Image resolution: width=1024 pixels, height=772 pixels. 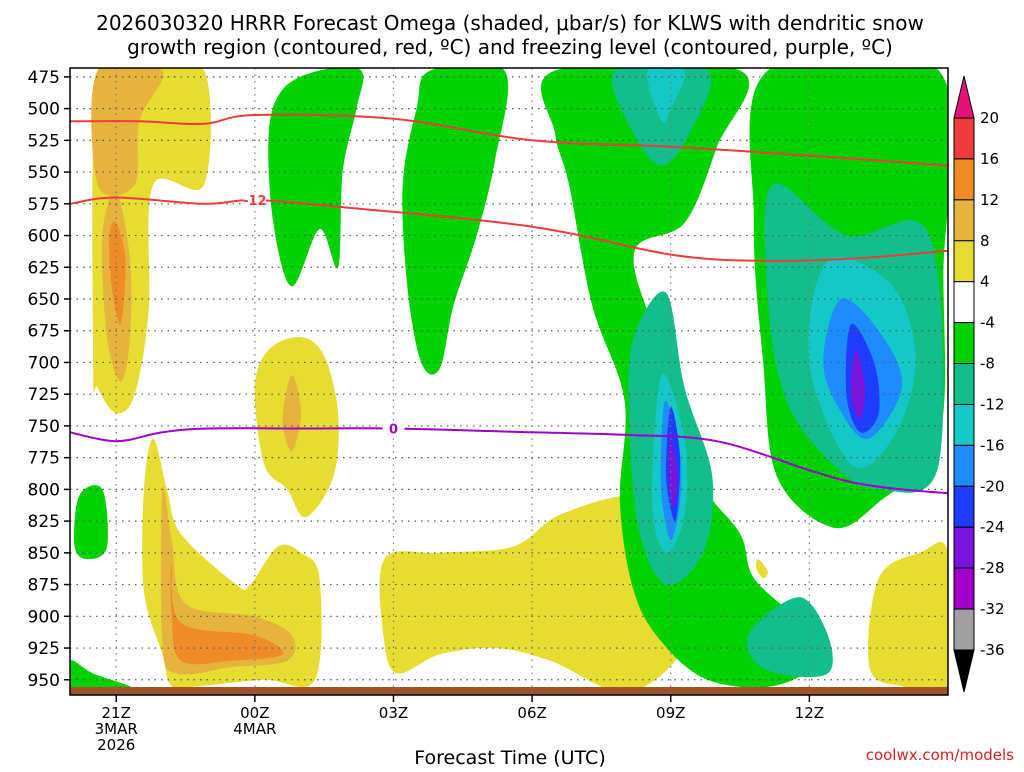 I want to click on y-tick-label-675: 675, so click(x=44, y=332).